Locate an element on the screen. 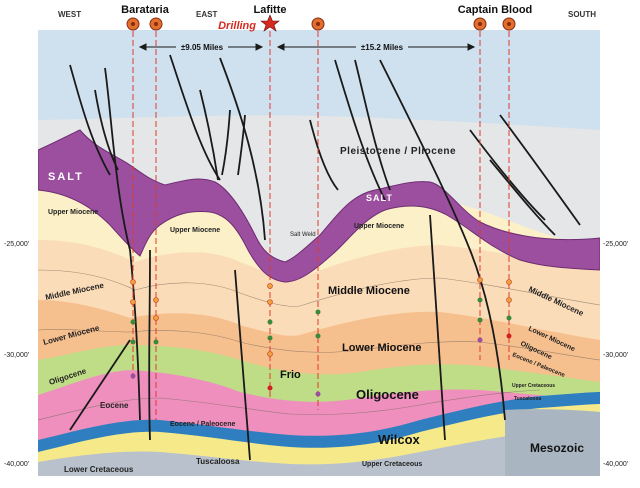 The image size is (640, 488). well-head-icons is located at coordinates (321, 23).